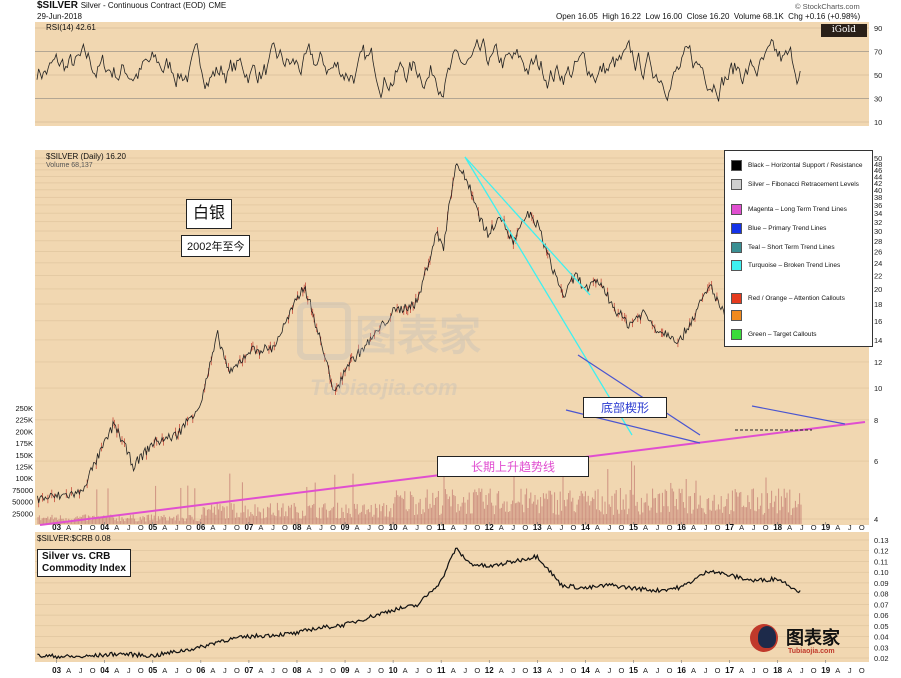 The image size is (901, 678). What do you see at coordinates (681, 527) in the screenshot?
I see `price-x-year-label: 16` at bounding box center [681, 527].